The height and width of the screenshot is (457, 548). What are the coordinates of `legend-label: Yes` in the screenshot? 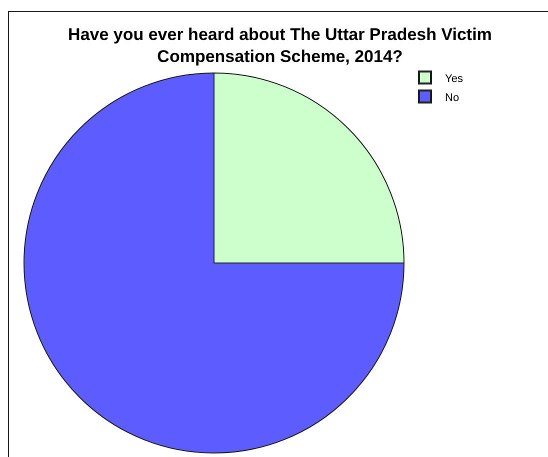 It's located at (454, 78).